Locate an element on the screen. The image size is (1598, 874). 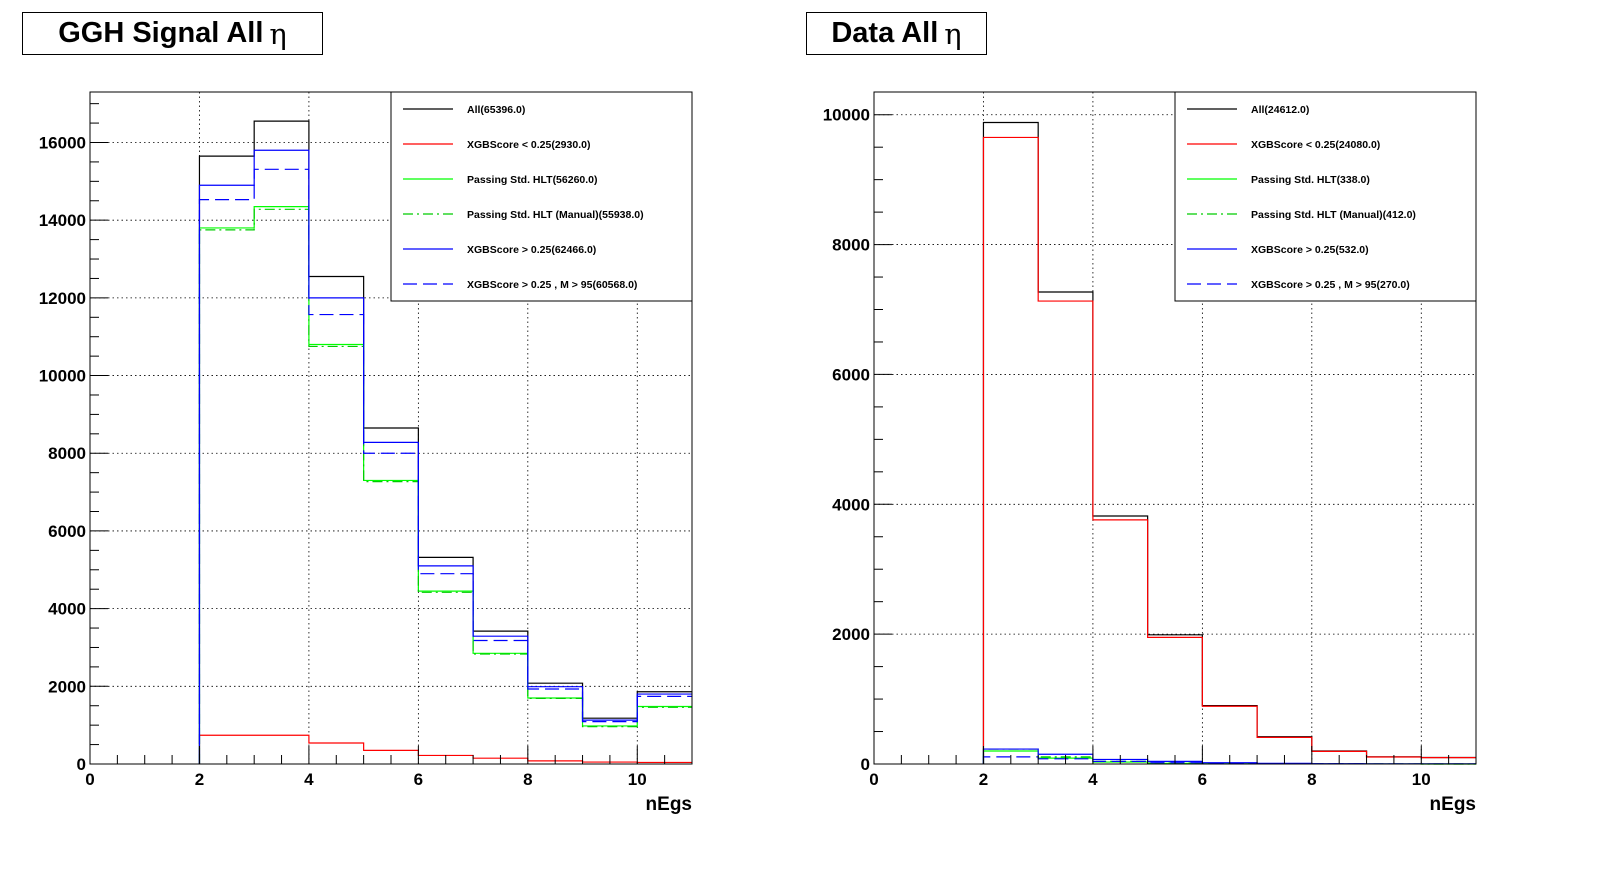
legend-label: XGBScore < 0.25(24080.0) is located at coordinates (1315, 145).